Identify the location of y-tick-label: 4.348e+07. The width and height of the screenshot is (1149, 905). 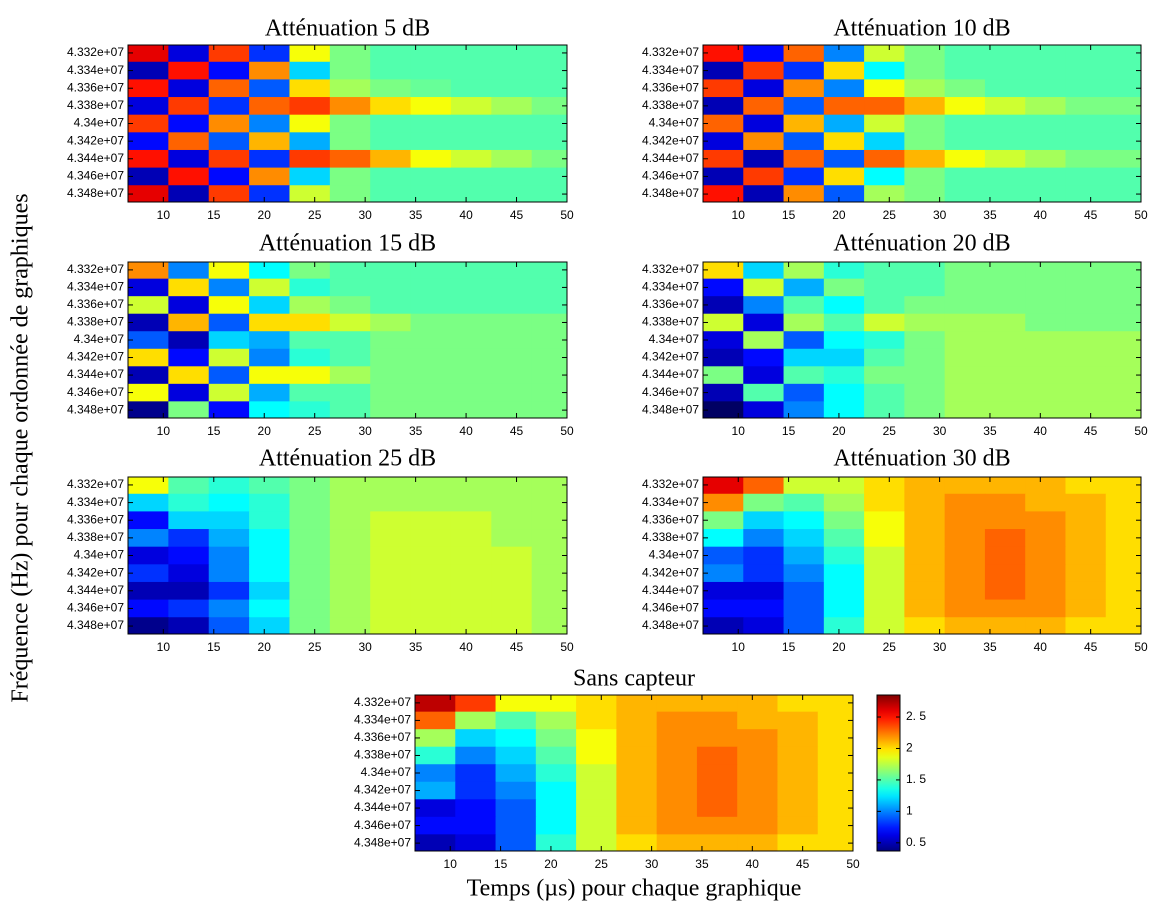
(95, 625).